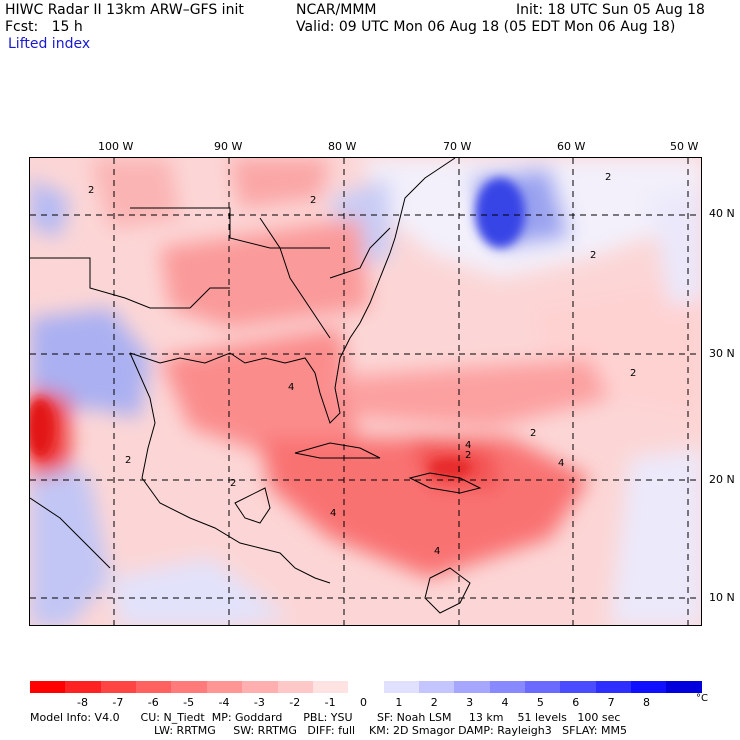 This screenshot has height=740, width=740. Describe the element at coordinates (189, 702) in the screenshot. I see `colorbar-tick-label: -5` at that location.